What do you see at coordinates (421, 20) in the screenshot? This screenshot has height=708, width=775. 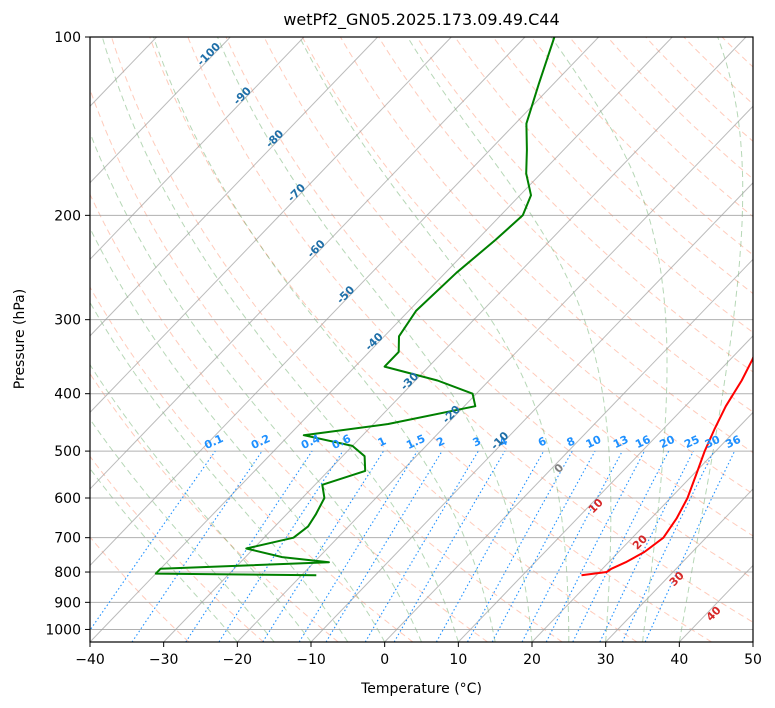 I see `chart-title: wetPf2_GN05.2025.173.09.49.C44` at bounding box center [421, 20].